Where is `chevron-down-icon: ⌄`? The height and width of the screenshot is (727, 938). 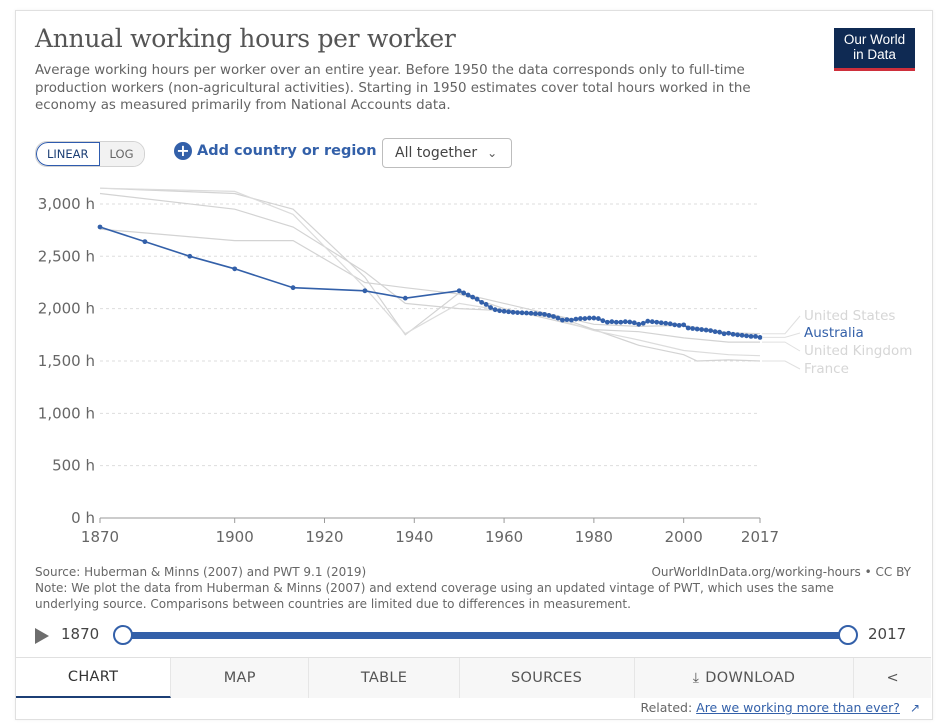 chevron-down-icon: ⌄ is located at coordinates (492, 153).